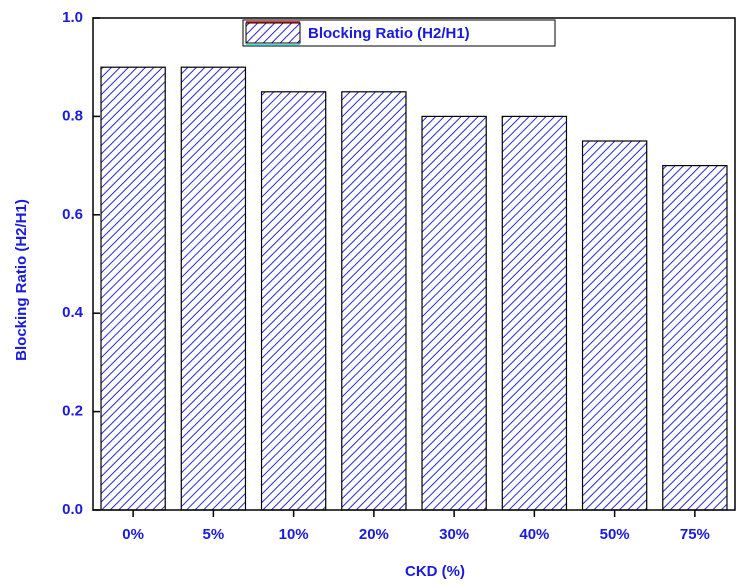 The image size is (737, 585). What do you see at coordinates (435, 571) in the screenshot?
I see `x-axis-title: CKD (%)` at bounding box center [435, 571].